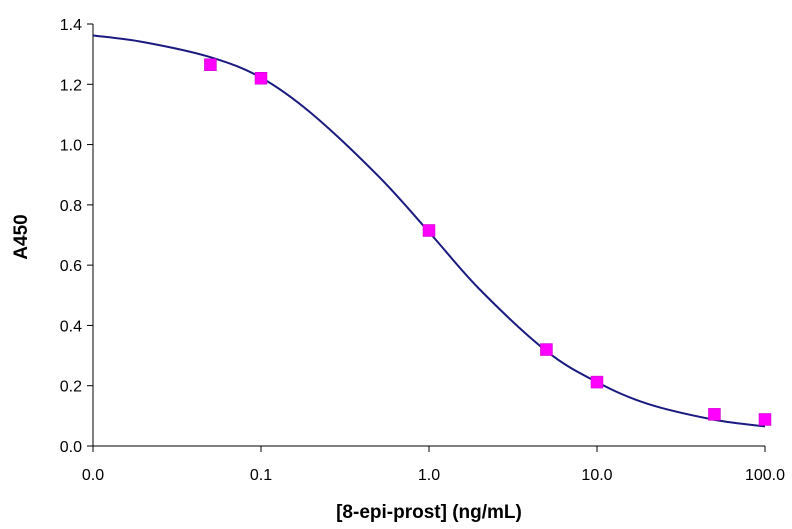  What do you see at coordinates (71, 387) in the screenshot?
I see `y-tick-label: 0.2` at bounding box center [71, 387].